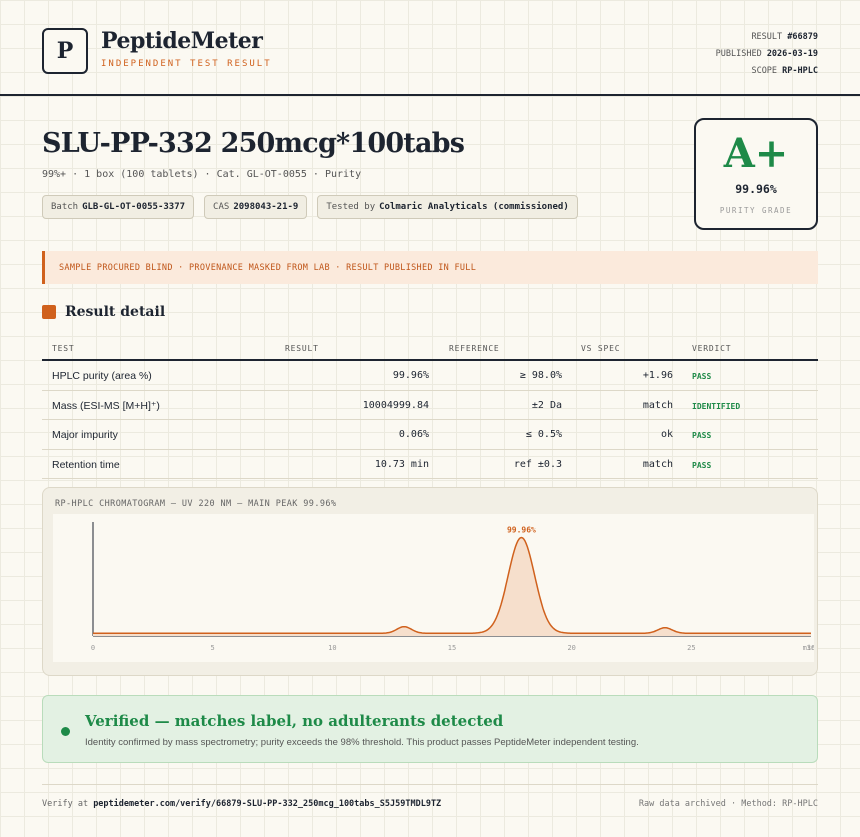  I want to click on cas-value: 2098043-21-9, so click(266, 207).